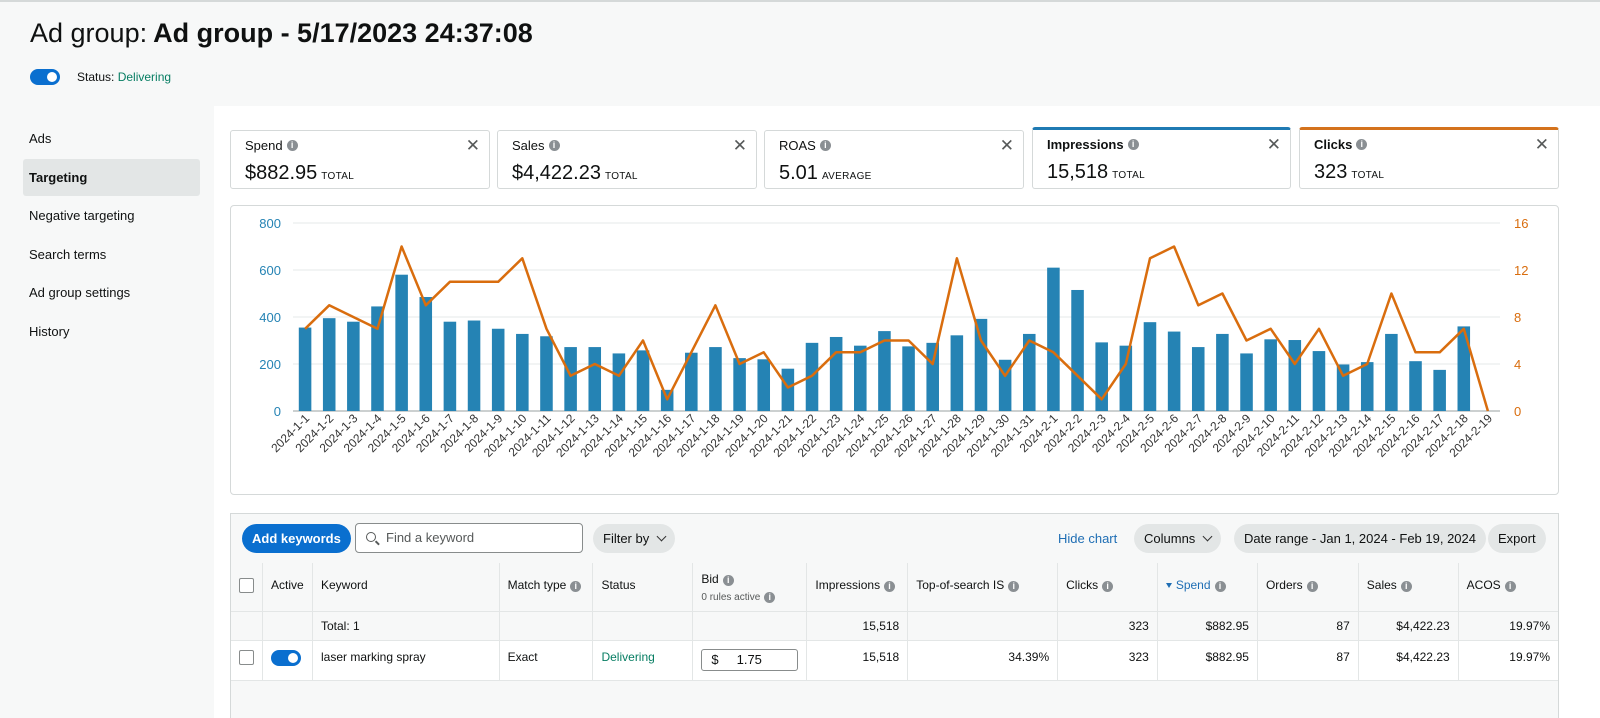  What do you see at coordinates (45, 77) in the screenshot?
I see `ad-group-toggle` at bounding box center [45, 77].